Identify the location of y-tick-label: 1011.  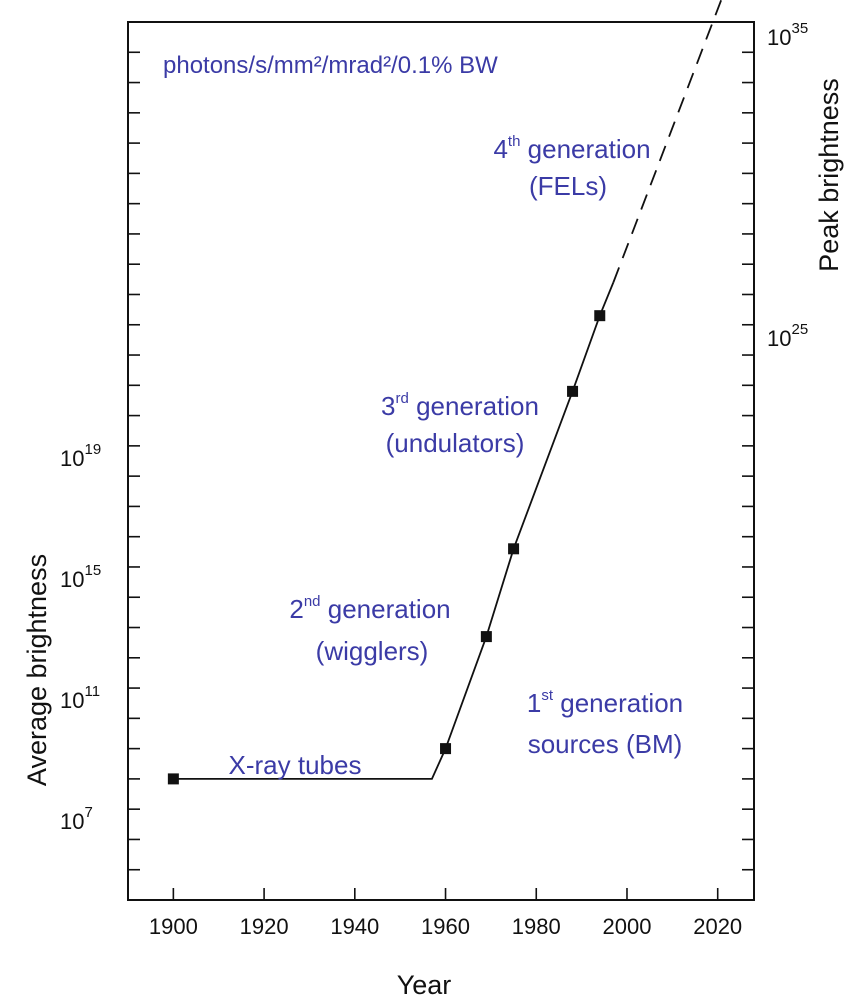
(80, 698).